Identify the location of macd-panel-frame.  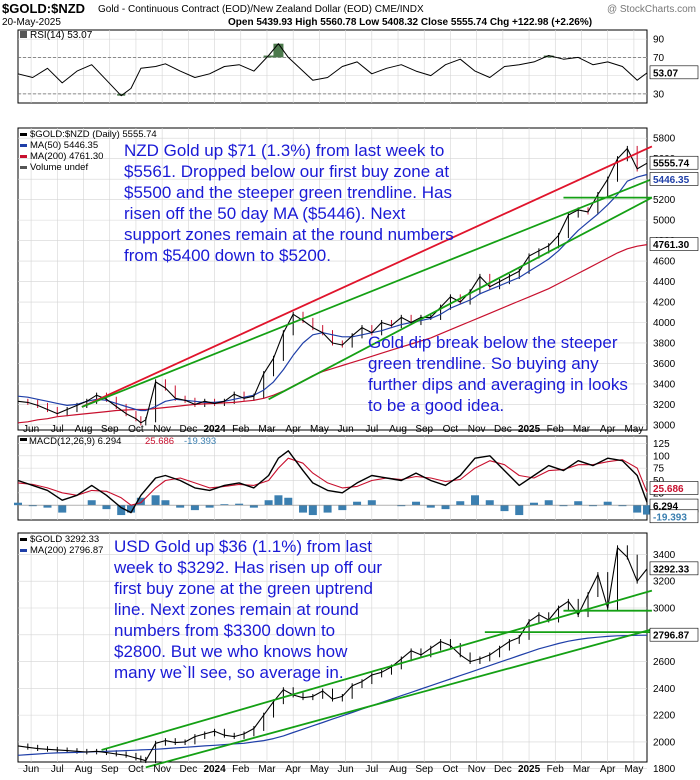
(332, 478).